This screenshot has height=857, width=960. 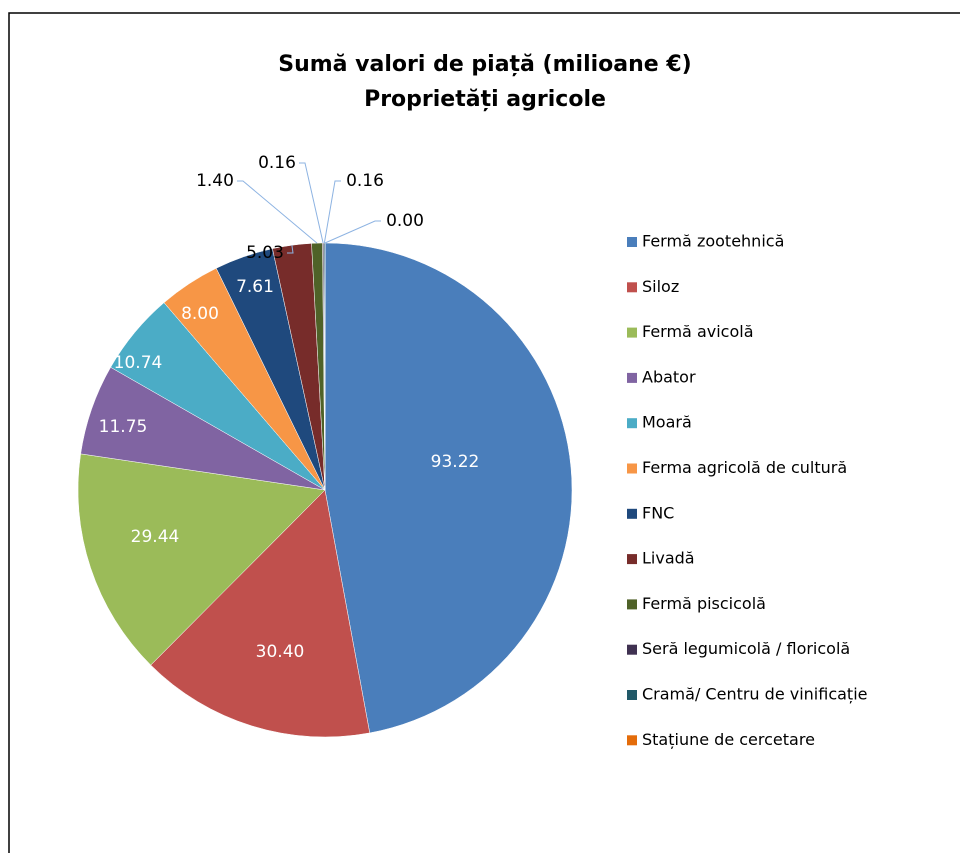 I want to click on data-label: 29.44, so click(x=155, y=537).